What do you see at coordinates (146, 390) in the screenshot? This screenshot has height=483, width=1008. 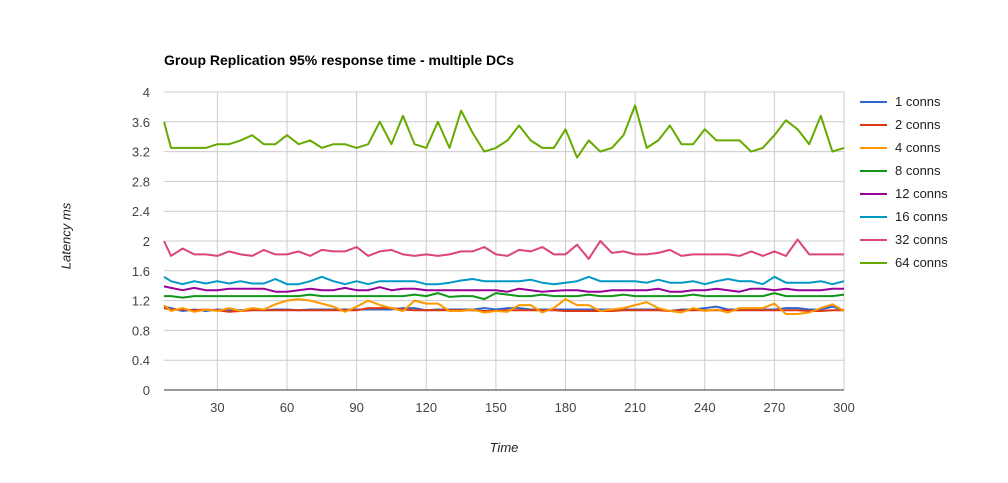 I see `y-tick-label: 0` at bounding box center [146, 390].